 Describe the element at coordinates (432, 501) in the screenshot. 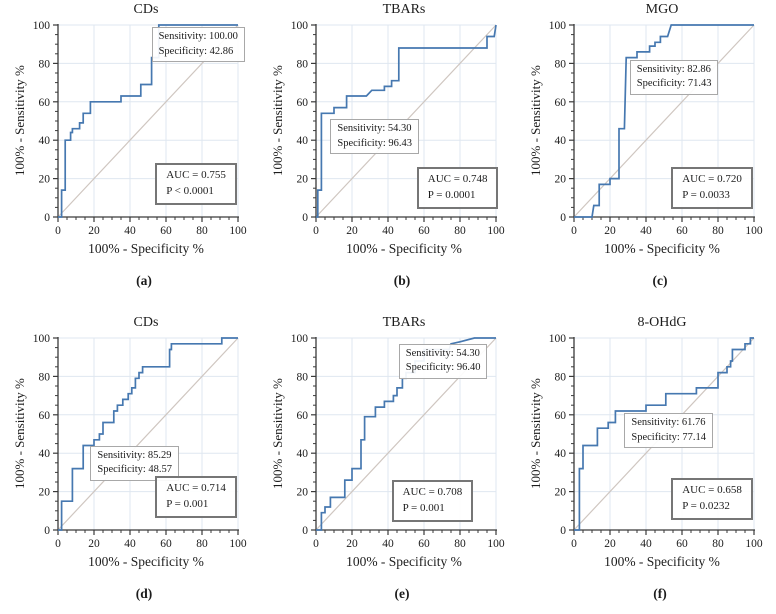

I see `auc-p-value-box: AUC = 0.708 P = 0.001` at that location.